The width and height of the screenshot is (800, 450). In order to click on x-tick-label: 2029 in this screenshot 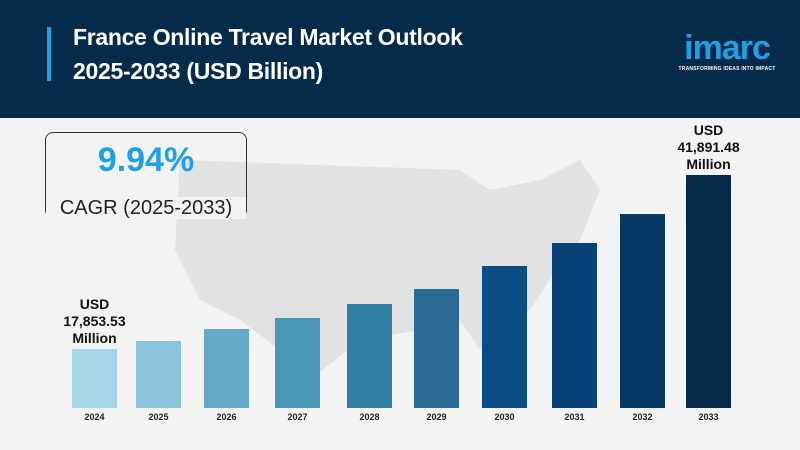, I will do `click(436, 417)`.